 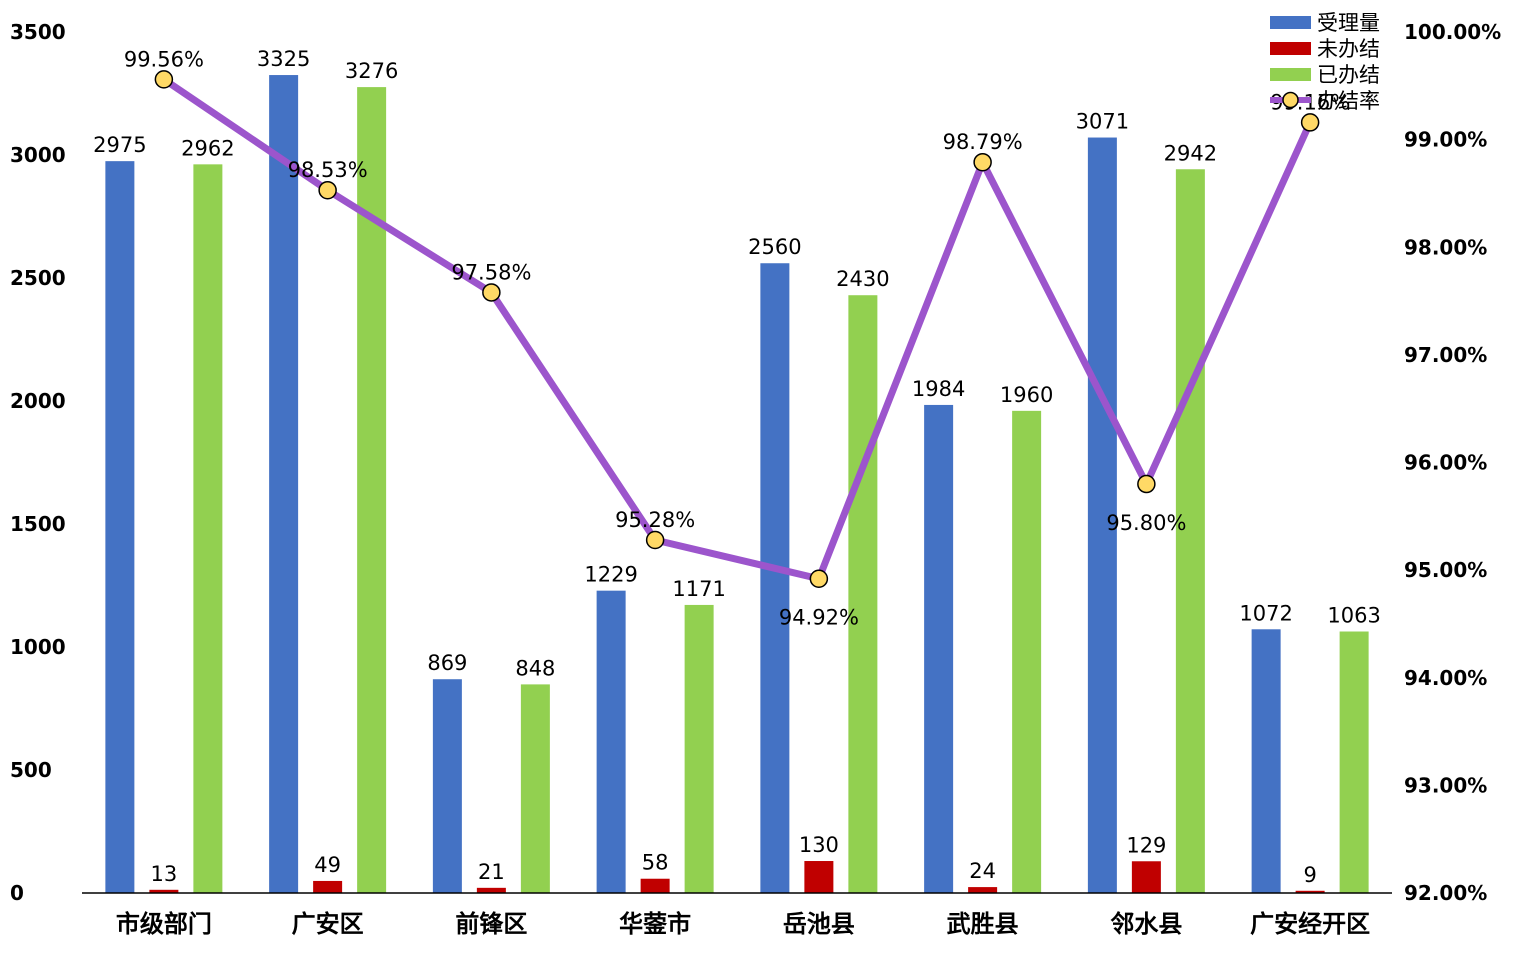 What do you see at coordinates (819, 845) in the screenshot?
I see `bar-data-label: 130` at bounding box center [819, 845].